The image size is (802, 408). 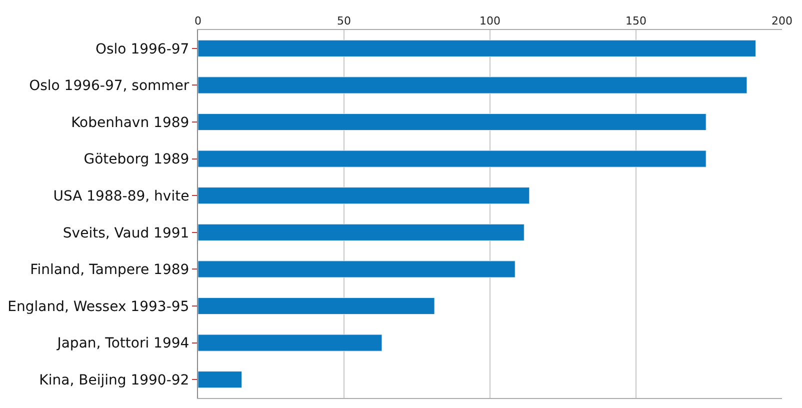 What do you see at coordinates (110, 270) in the screenshot?
I see `y-tick-label: Finland, Tampere 1989` at bounding box center [110, 270].